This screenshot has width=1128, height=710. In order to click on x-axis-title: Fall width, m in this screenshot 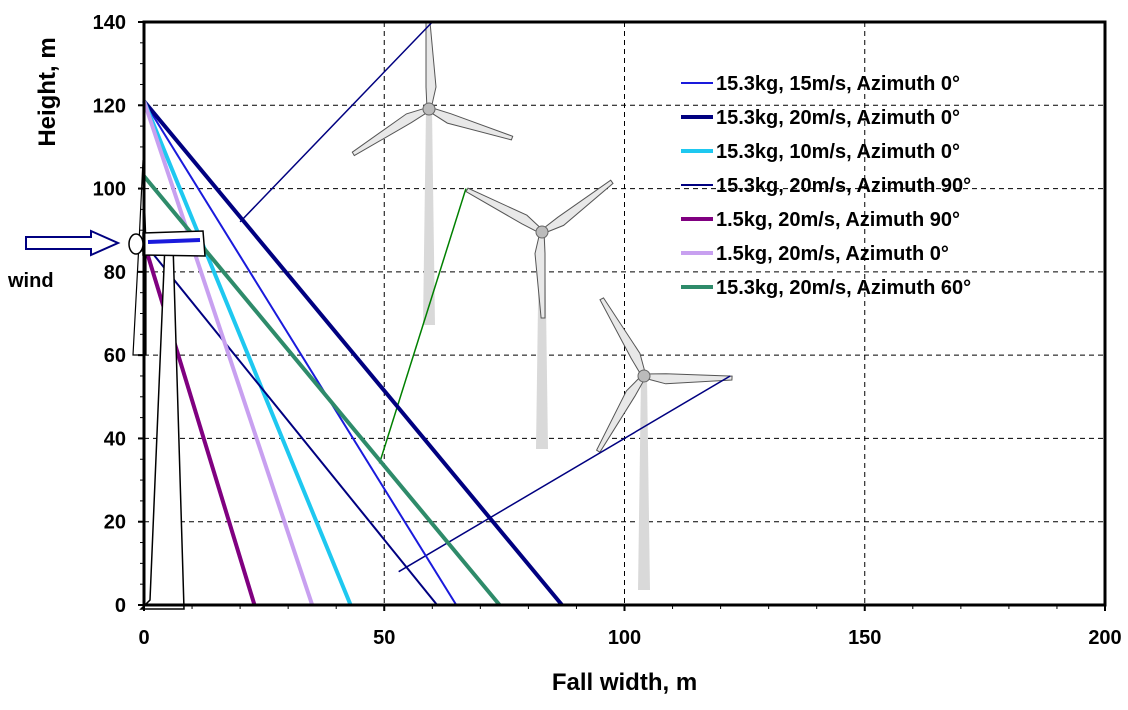, I will do `click(624, 682)`.